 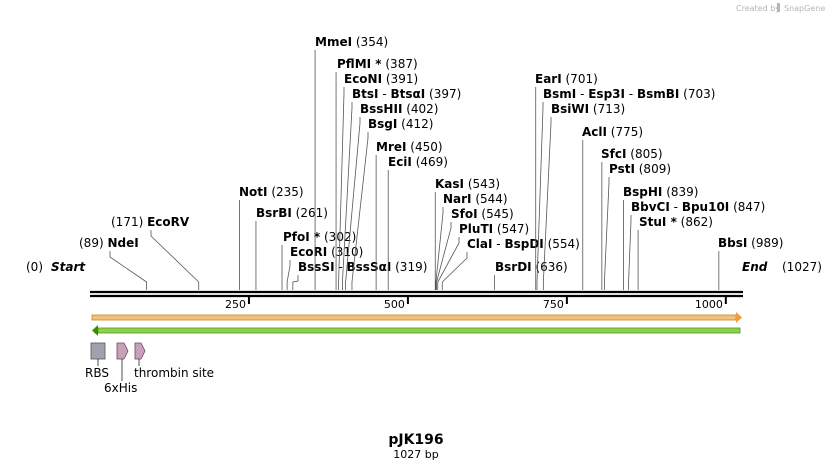 I want to click on site-position: (775), so click(x=625, y=132).